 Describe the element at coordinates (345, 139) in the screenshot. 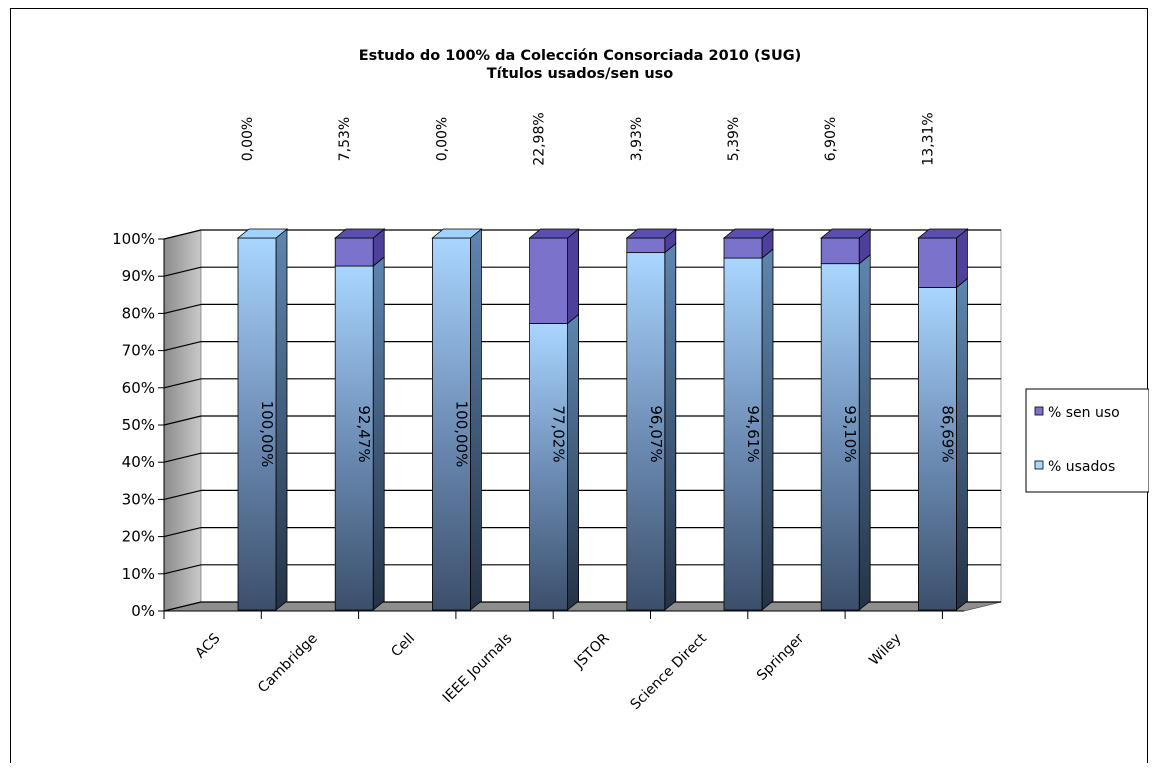

I see `data-label-sen-uso: 7,53%` at that location.